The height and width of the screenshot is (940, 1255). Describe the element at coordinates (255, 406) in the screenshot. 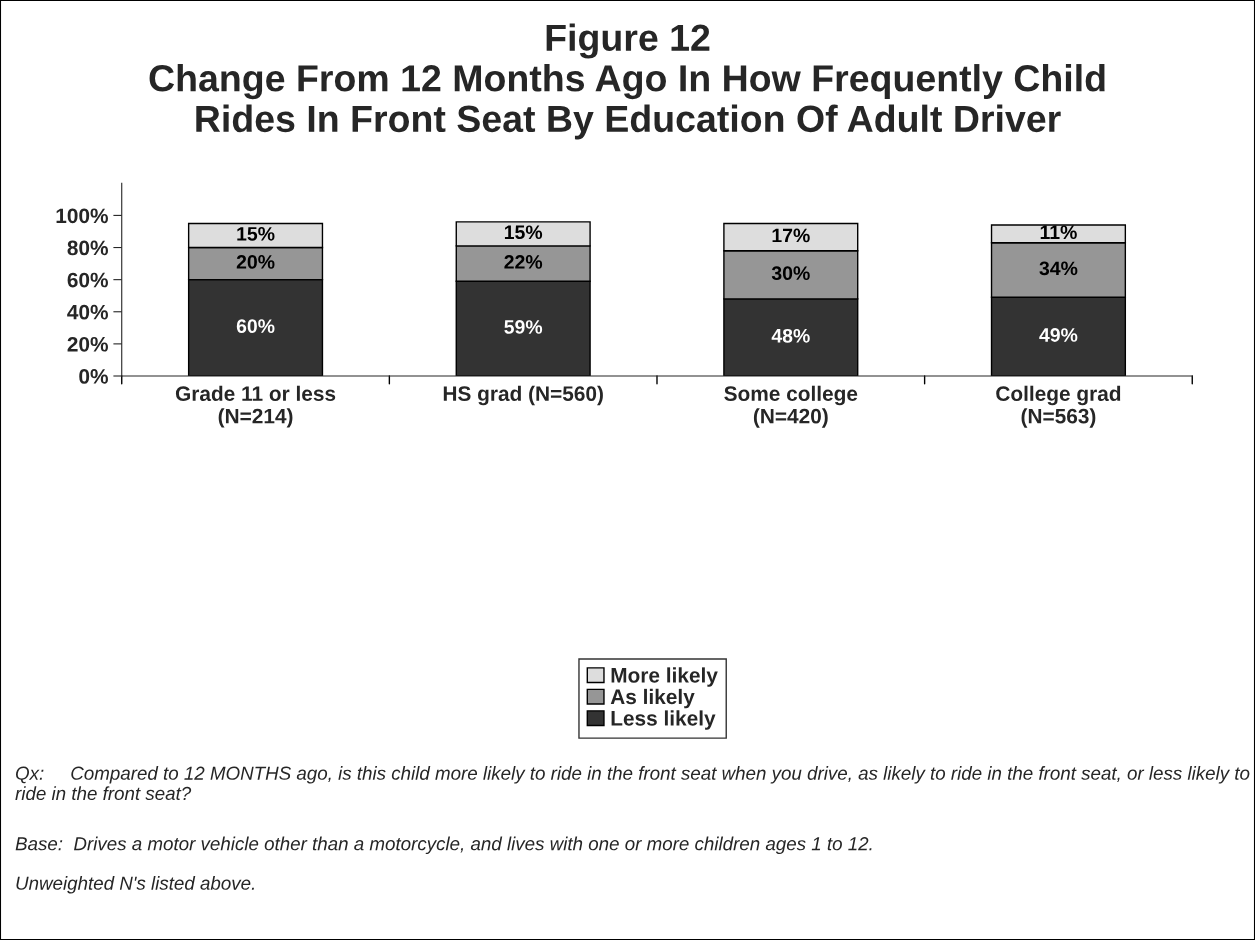

I see `x-tick-label: Grade 11 or less (N=214)` at that location.